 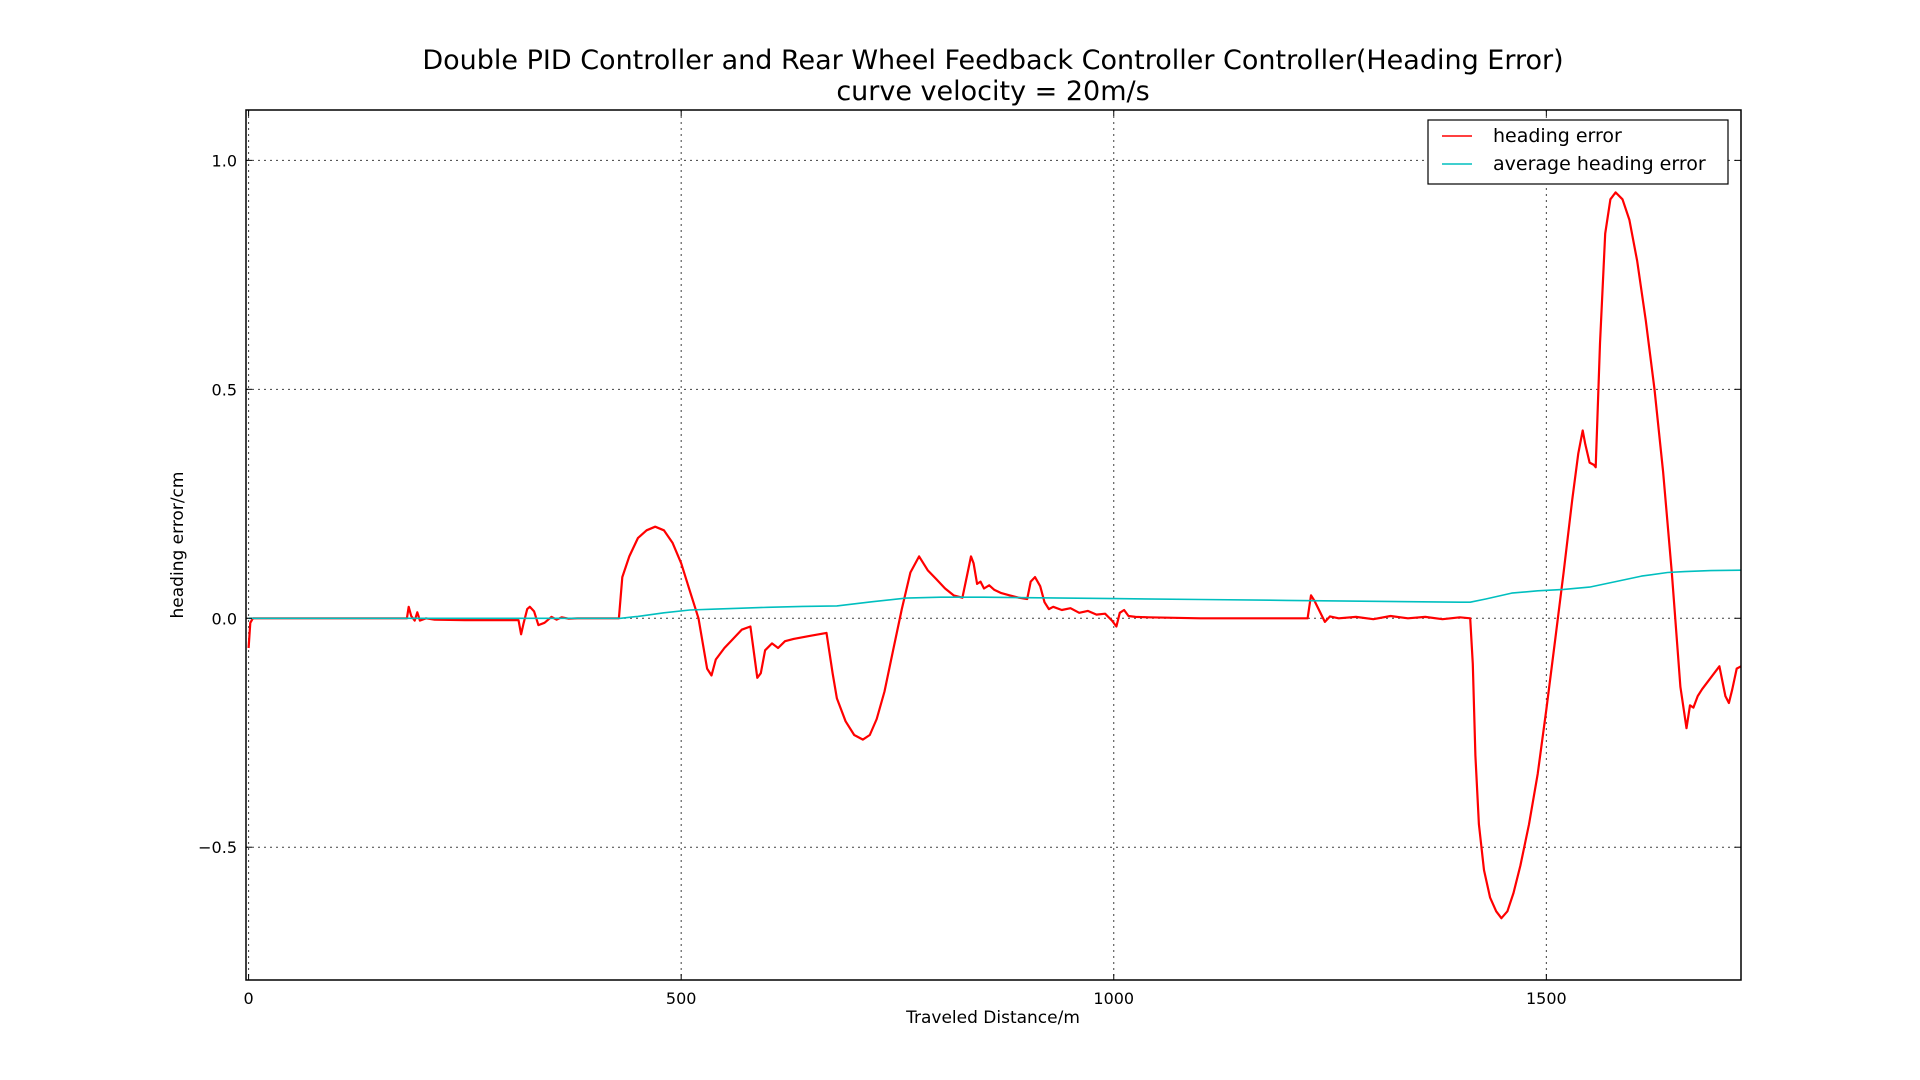 What do you see at coordinates (994, 594) in the screenshot?
I see `series-line-average-heading-error` at bounding box center [994, 594].